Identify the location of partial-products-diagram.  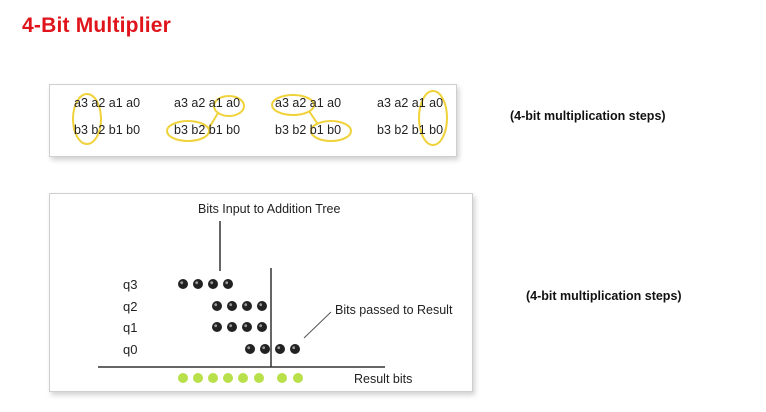
(241, 302).